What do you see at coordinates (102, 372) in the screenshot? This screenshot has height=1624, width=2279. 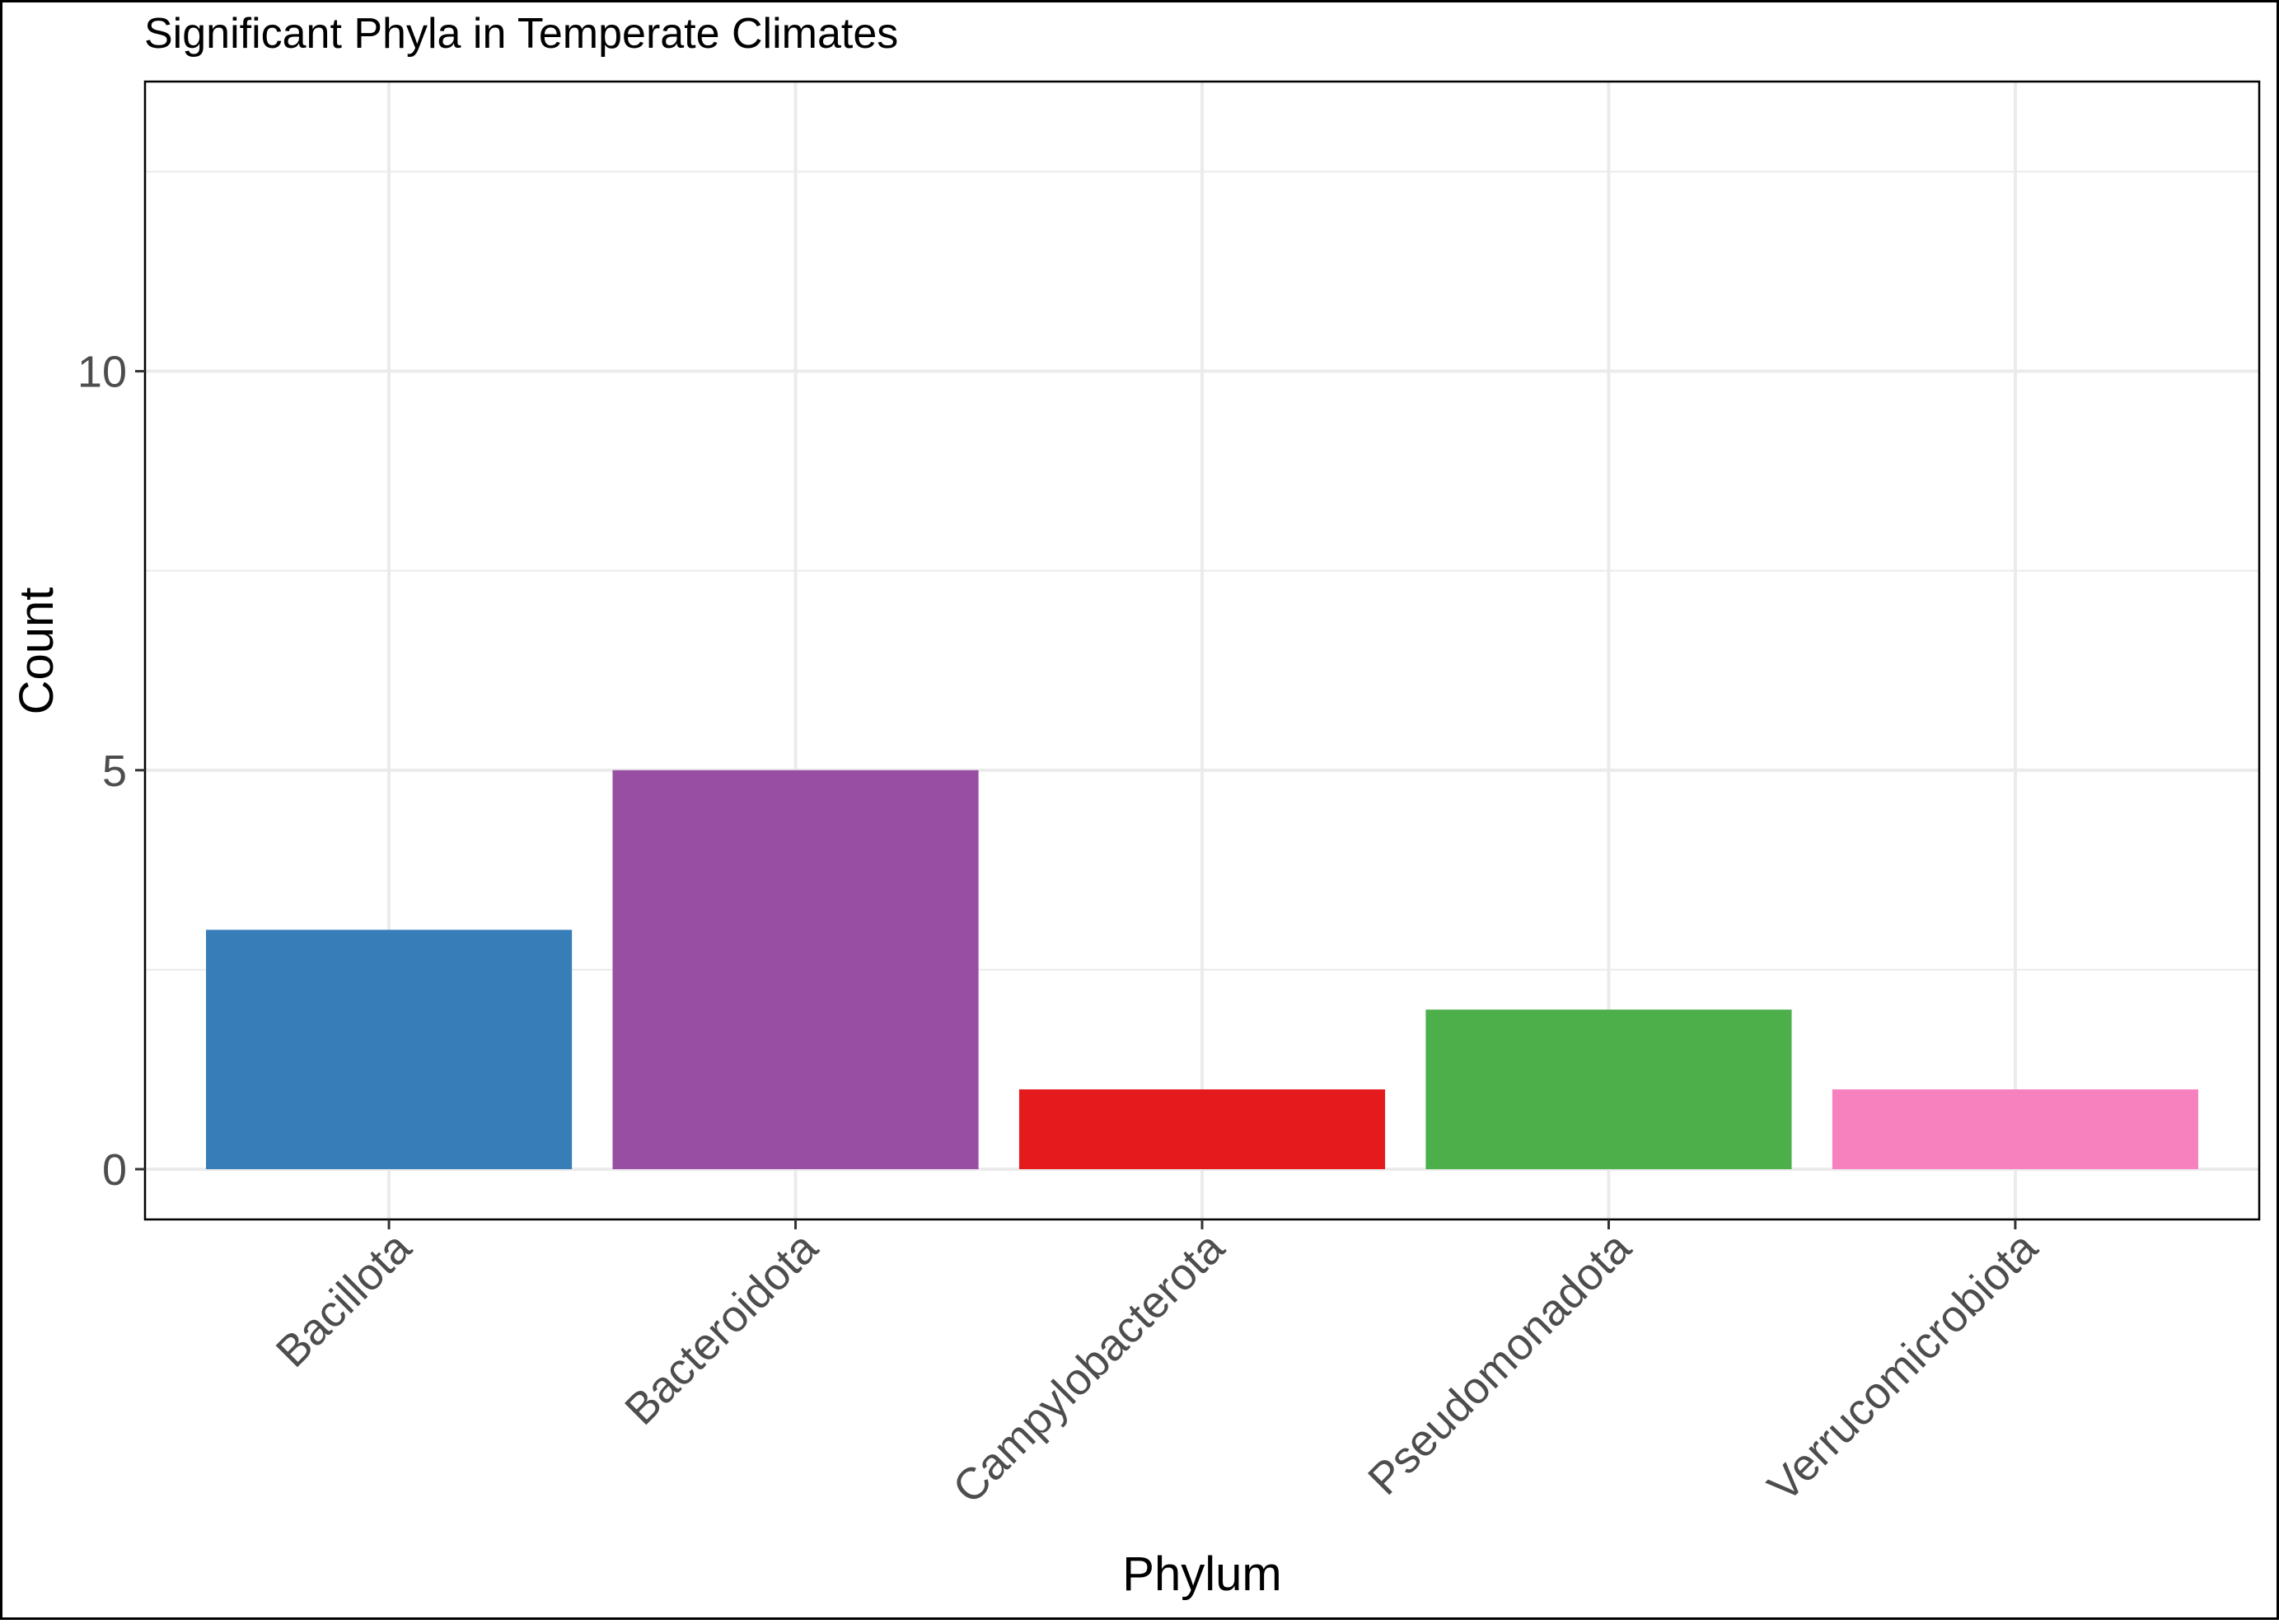 I see `y-tick-label: 10` at bounding box center [102, 372].